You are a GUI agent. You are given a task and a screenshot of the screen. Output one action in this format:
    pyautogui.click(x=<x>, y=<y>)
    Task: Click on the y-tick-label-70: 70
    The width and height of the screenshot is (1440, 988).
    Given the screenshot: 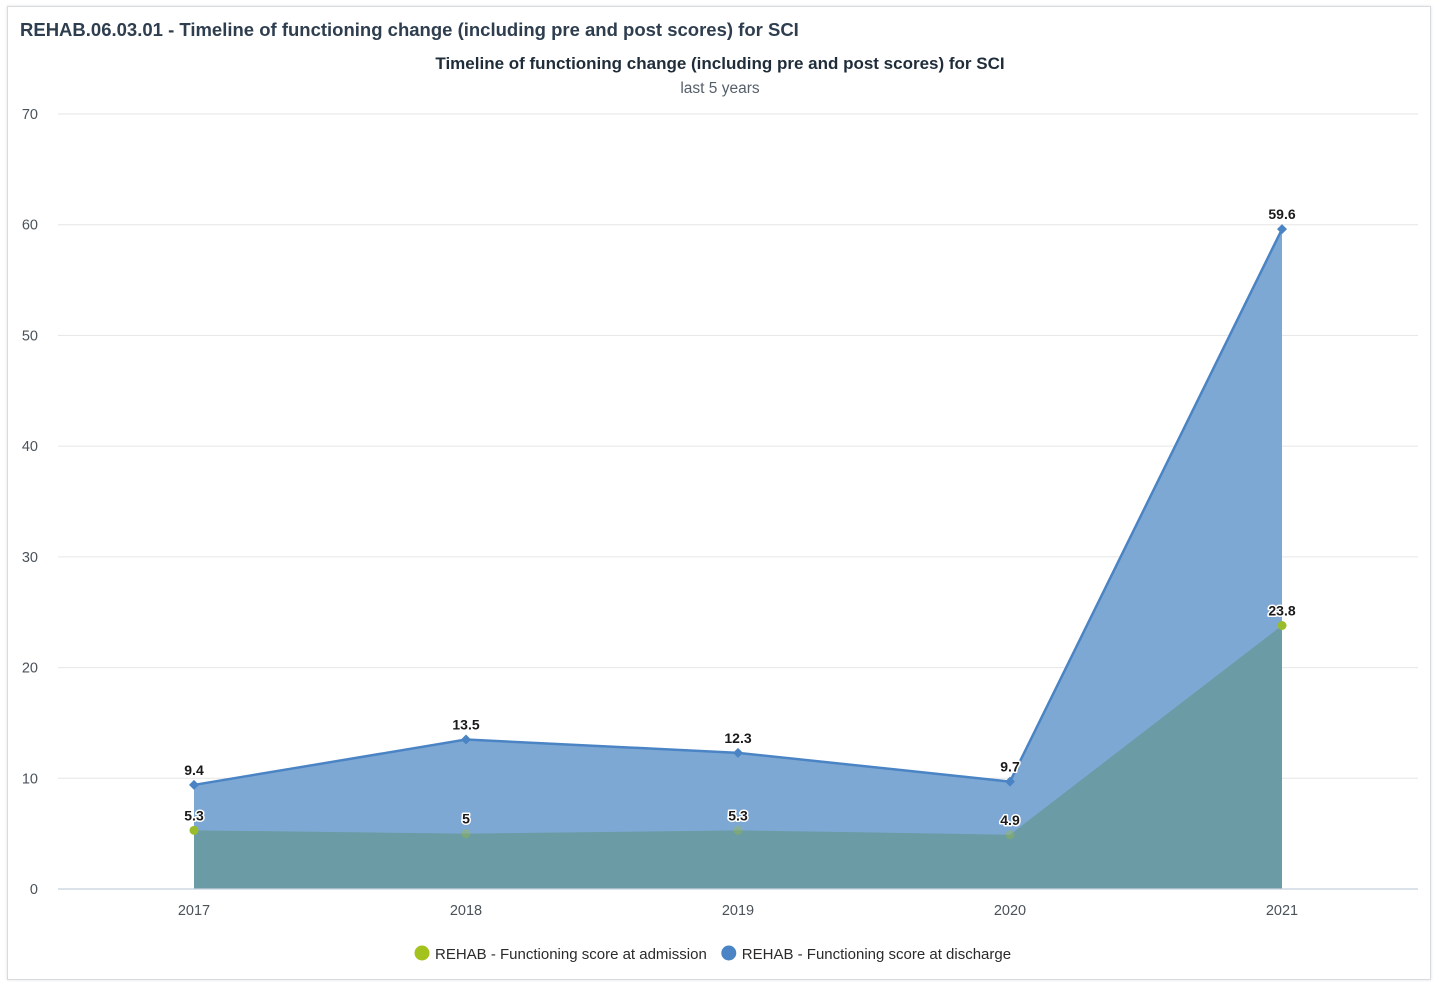 What is the action you would take?
    pyautogui.click(x=30, y=115)
    